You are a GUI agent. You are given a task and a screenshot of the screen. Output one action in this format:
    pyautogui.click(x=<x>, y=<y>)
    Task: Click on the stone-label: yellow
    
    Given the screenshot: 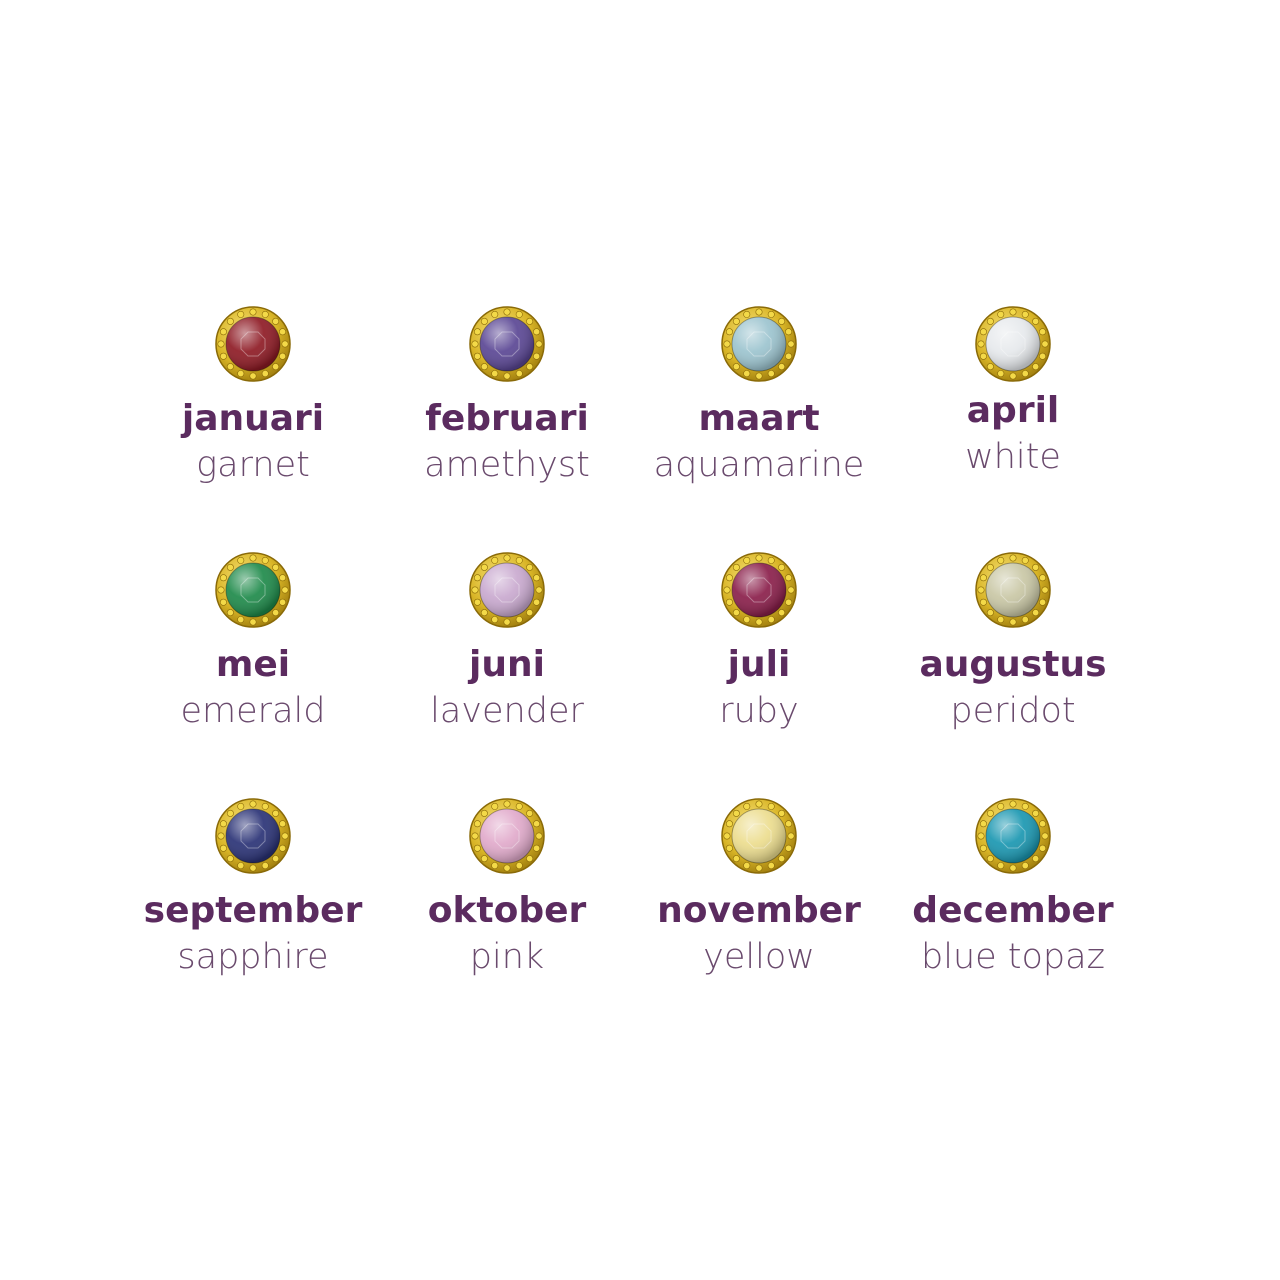 What is the action you would take?
    pyautogui.click(x=759, y=957)
    